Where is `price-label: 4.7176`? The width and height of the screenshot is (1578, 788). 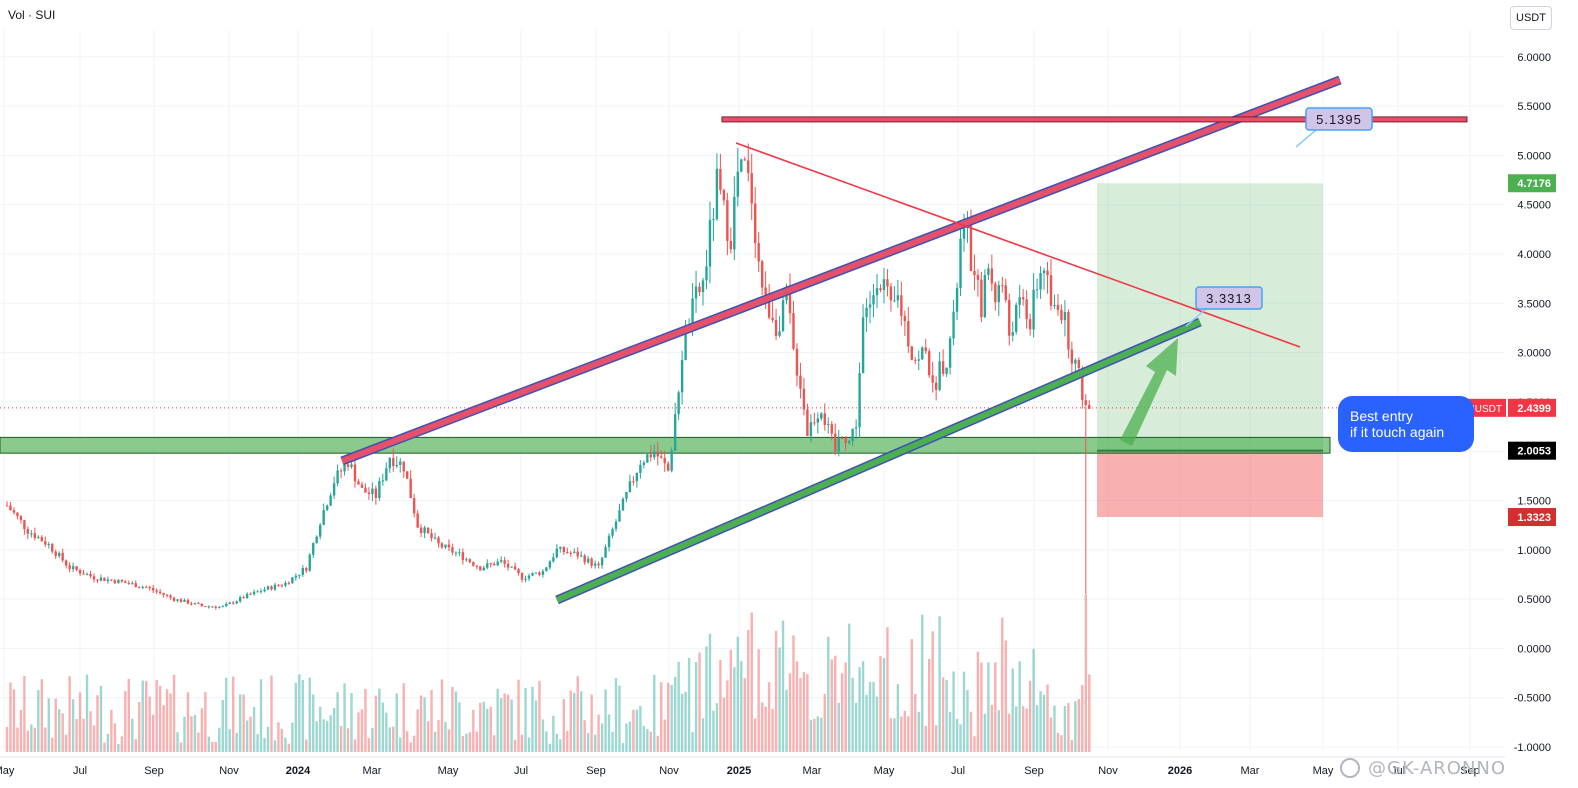
price-label: 4.7176 is located at coordinates (1534, 184).